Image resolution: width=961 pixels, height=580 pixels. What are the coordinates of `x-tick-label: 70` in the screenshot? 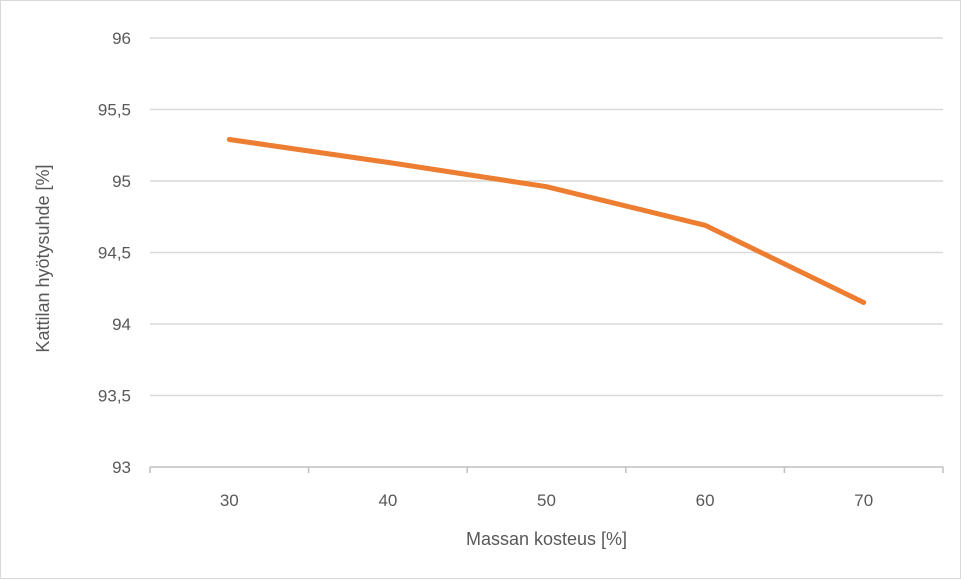 It's located at (863, 500).